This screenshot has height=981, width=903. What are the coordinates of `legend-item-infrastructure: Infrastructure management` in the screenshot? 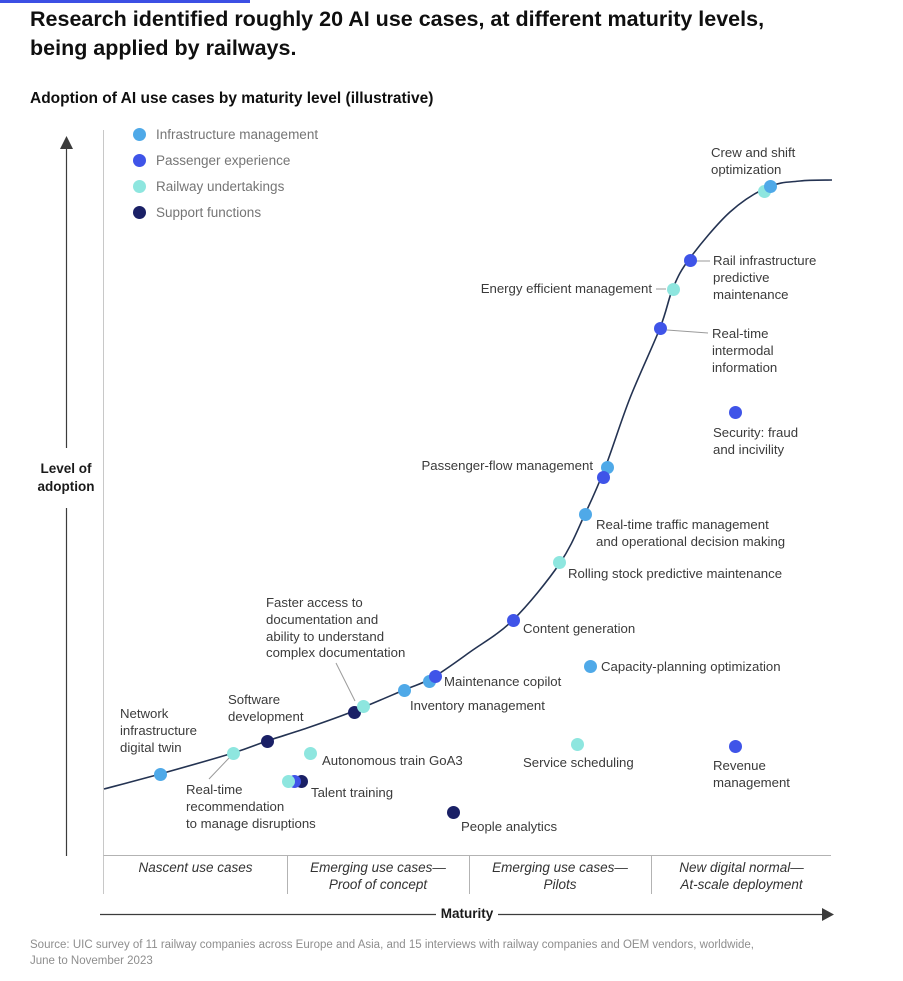 It's located at (226, 134).